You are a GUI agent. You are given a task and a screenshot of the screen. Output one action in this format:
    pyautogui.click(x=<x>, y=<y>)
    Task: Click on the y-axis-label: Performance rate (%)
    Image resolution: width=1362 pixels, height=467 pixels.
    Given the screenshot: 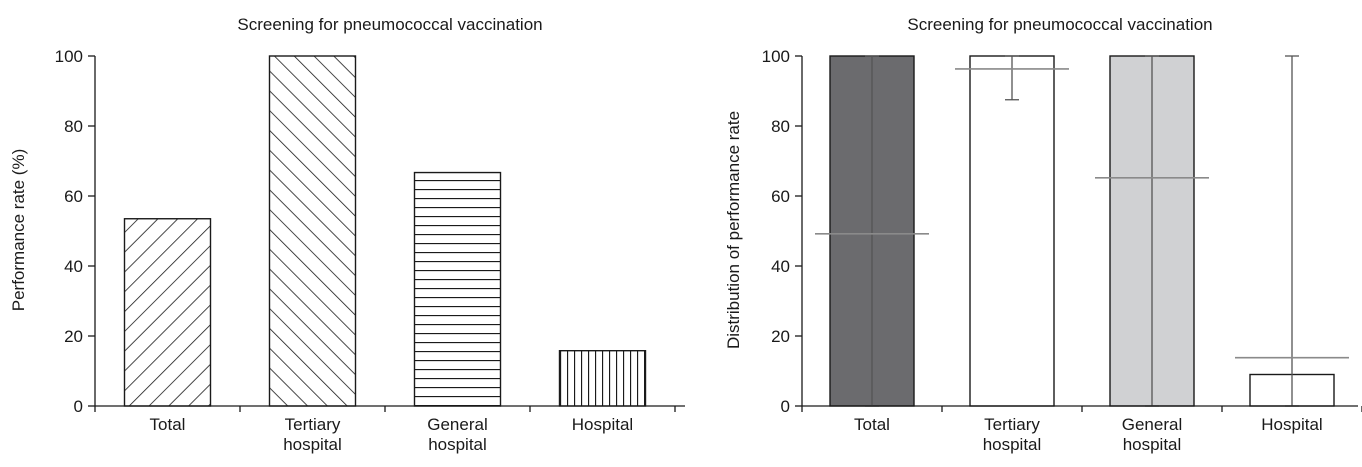 What is the action you would take?
    pyautogui.click(x=18, y=230)
    